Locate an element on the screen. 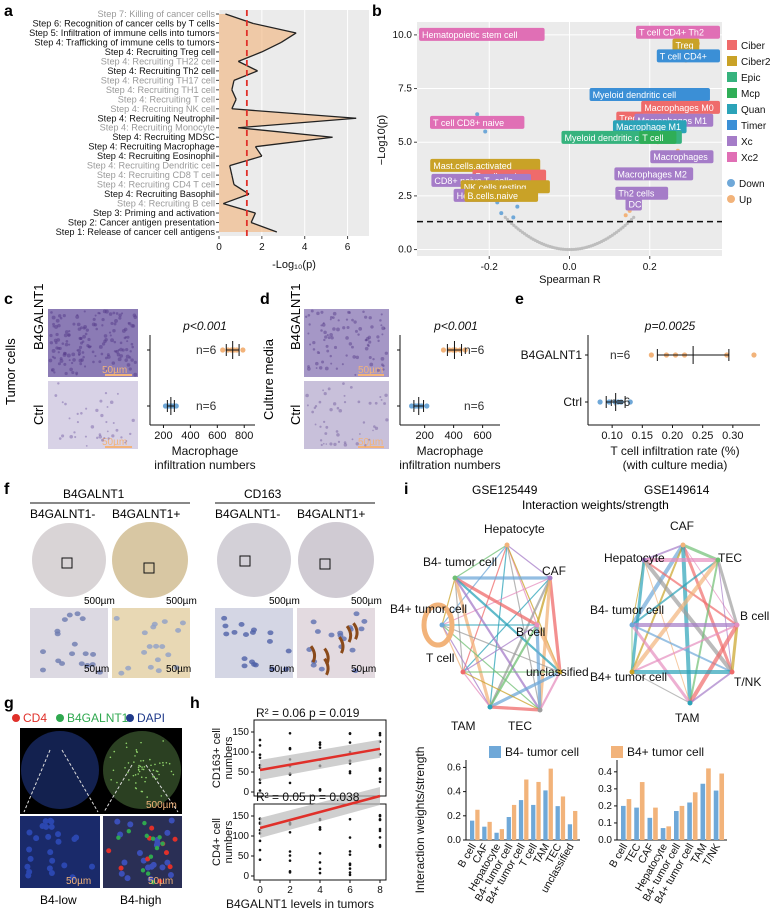 The width and height of the screenshot is (777, 913). i-bar-y-tick-label: 0.2 is located at coordinates (605, 806).